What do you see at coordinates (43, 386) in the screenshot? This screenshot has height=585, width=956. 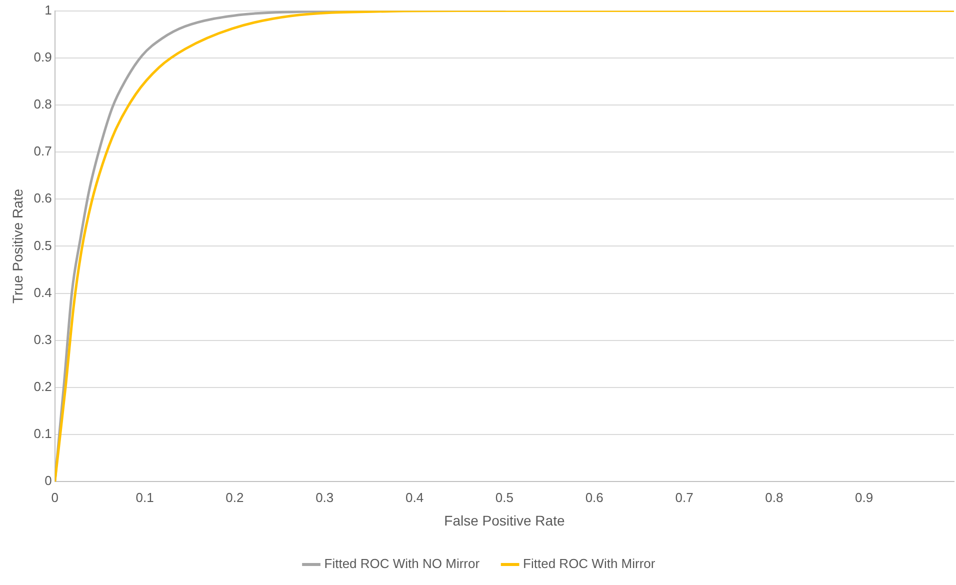 I see `y-tick-label: 0.2` at bounding box center [43, 386].